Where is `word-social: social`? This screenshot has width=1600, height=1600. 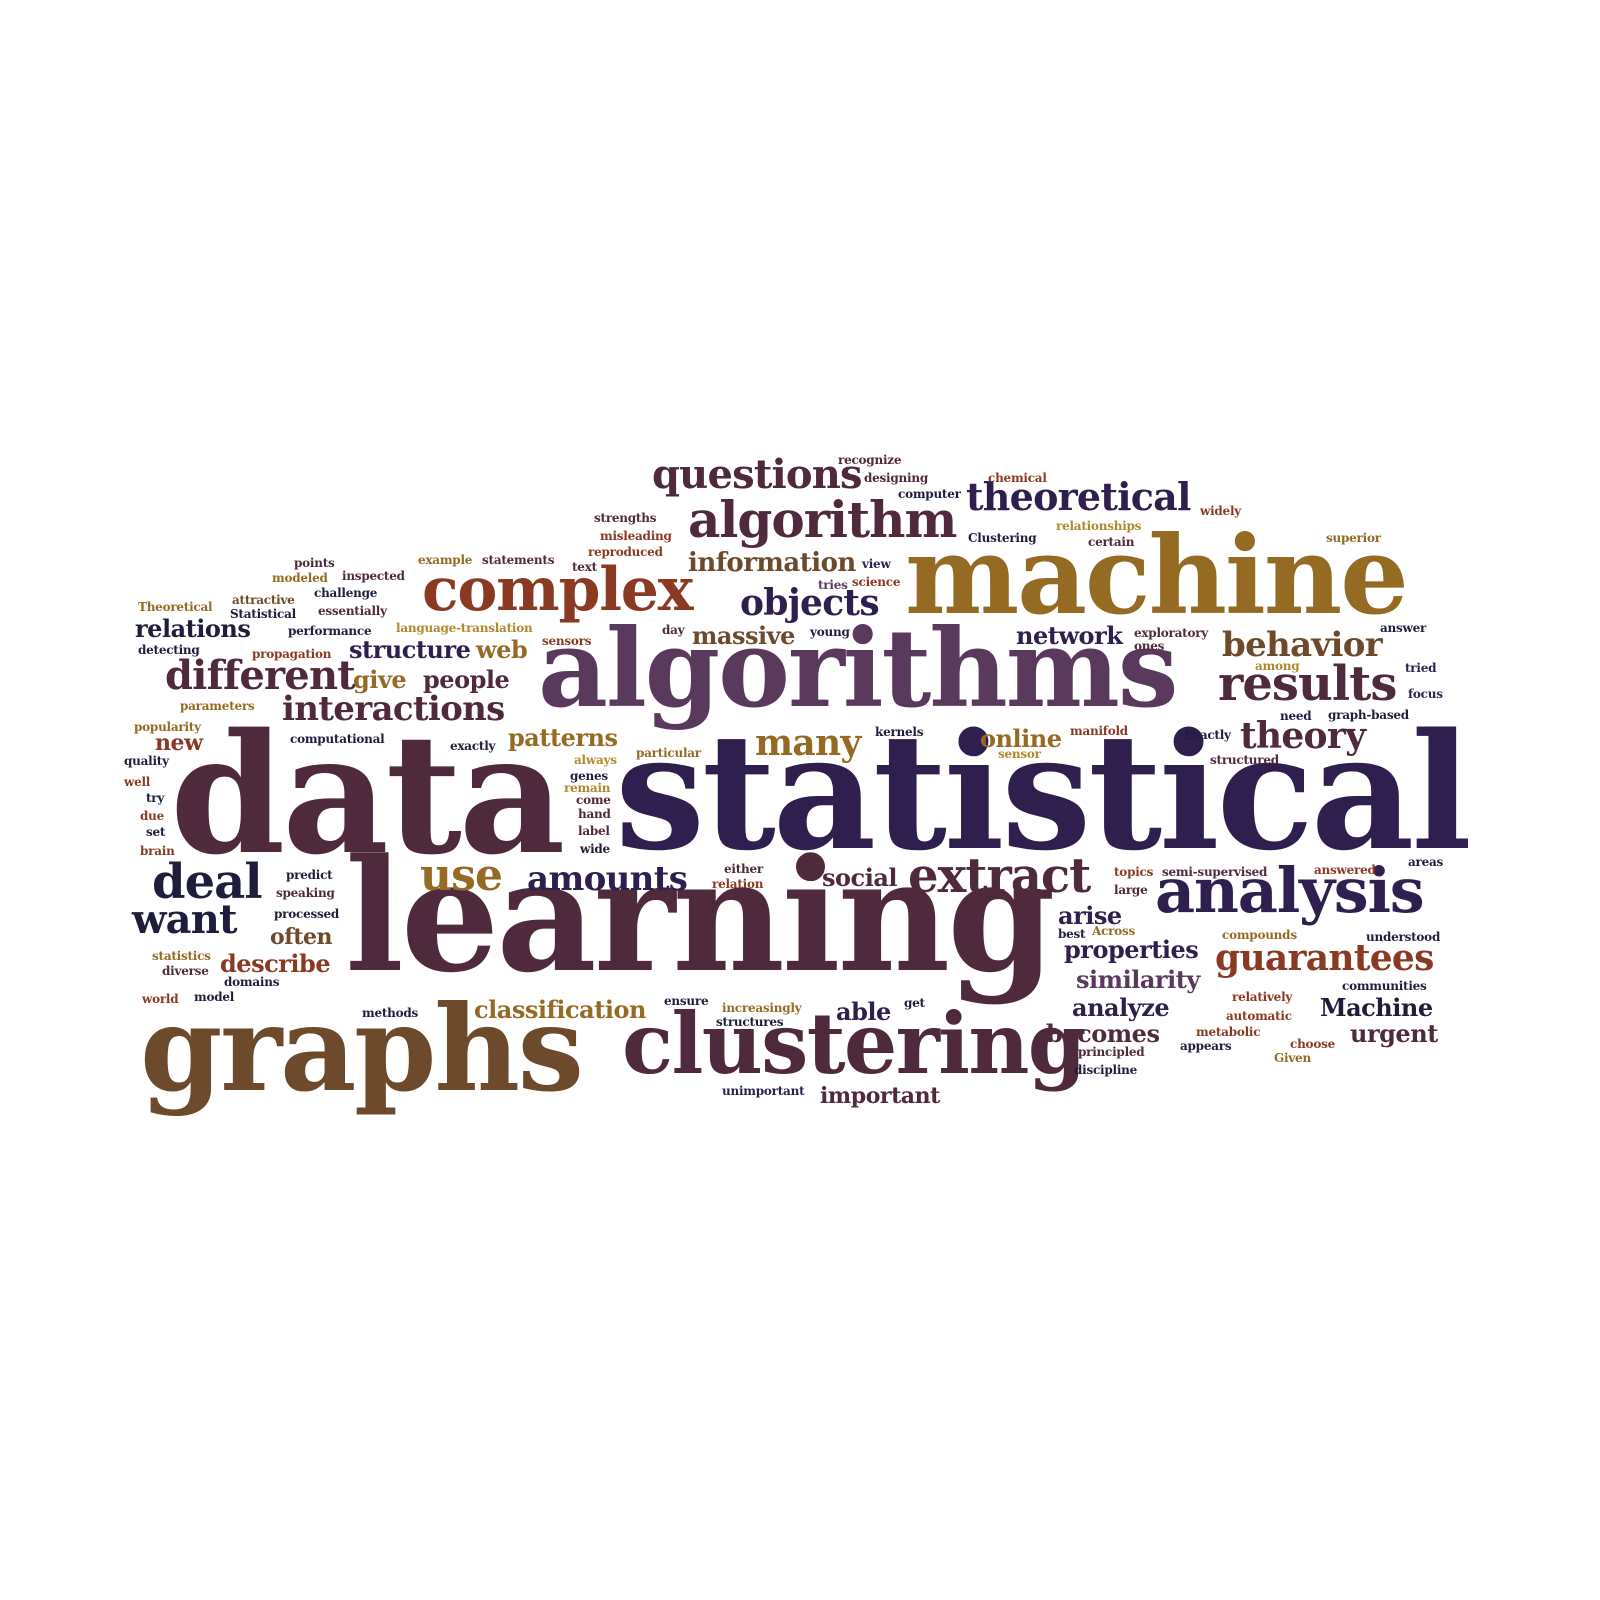 word-social: social is located at coordinates (860, 877).